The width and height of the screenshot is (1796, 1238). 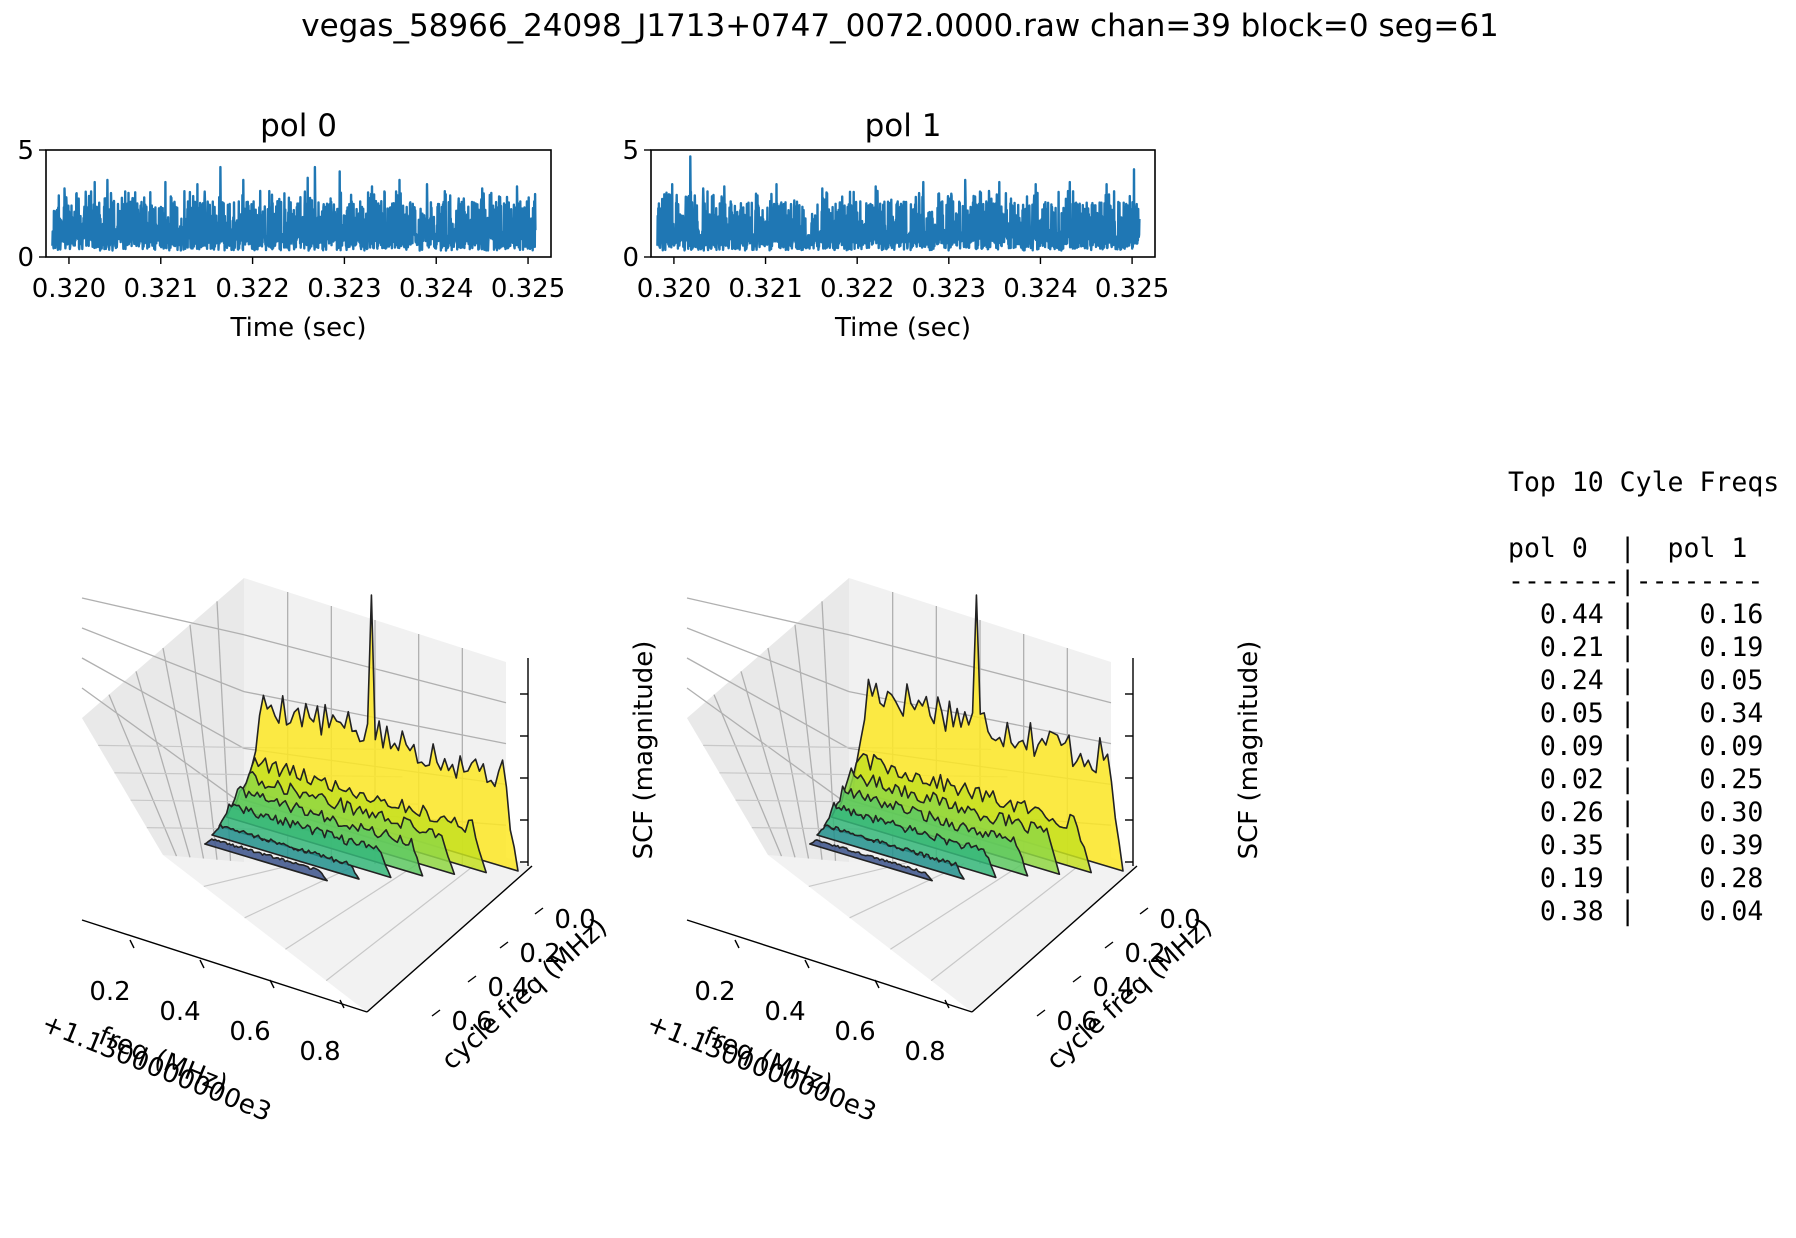 I want to click on panel-title: pol 0, so click(x=298, y=126).